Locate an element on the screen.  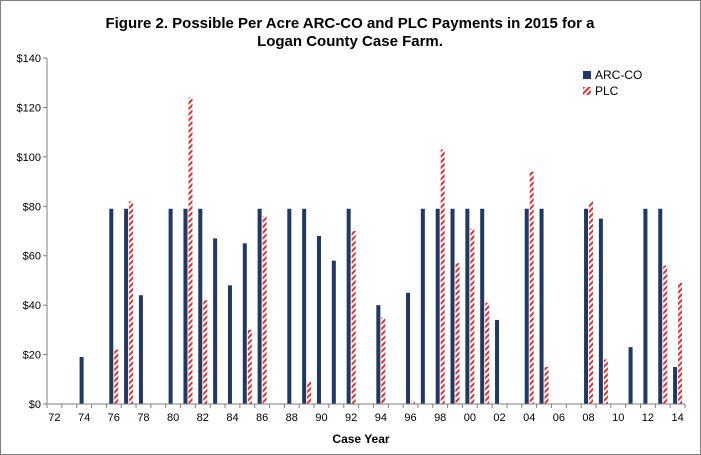
x-tick-label: 82 is located at coordinates (203, 418).